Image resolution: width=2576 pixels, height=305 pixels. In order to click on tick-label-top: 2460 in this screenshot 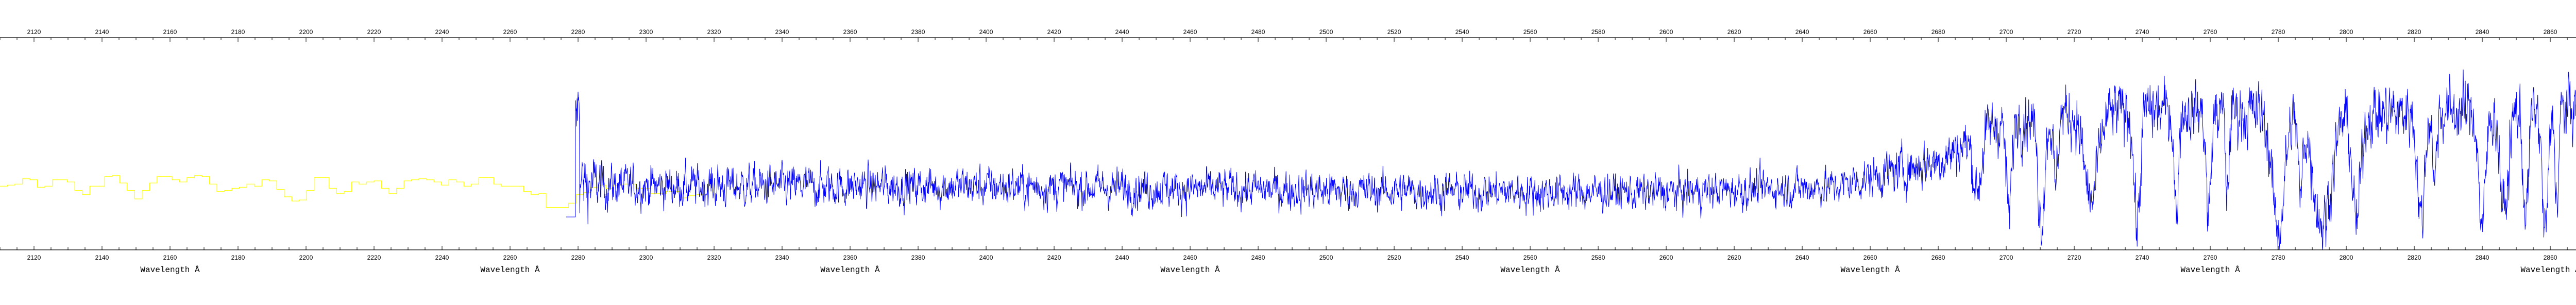, I will do `click(1190, 32)`.